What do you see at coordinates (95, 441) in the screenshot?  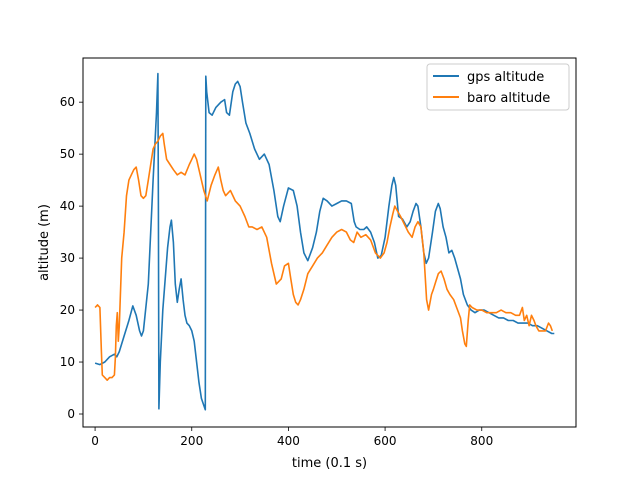 I see `x-tick-label: 0` at bounding box center [95, 441].